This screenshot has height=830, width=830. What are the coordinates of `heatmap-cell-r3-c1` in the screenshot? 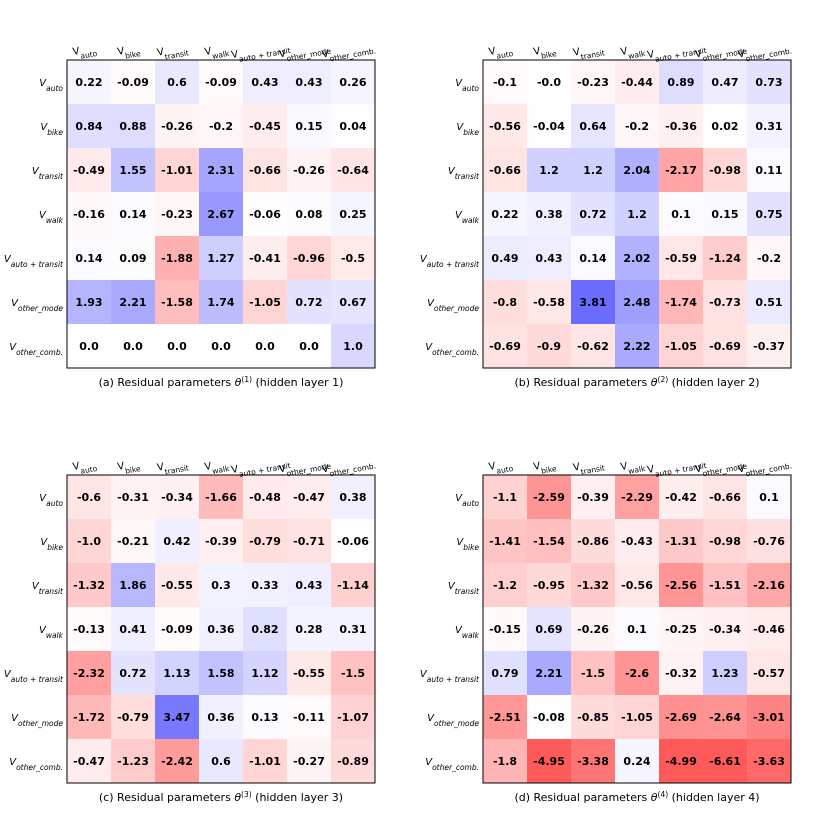 It's located at (505, 170).